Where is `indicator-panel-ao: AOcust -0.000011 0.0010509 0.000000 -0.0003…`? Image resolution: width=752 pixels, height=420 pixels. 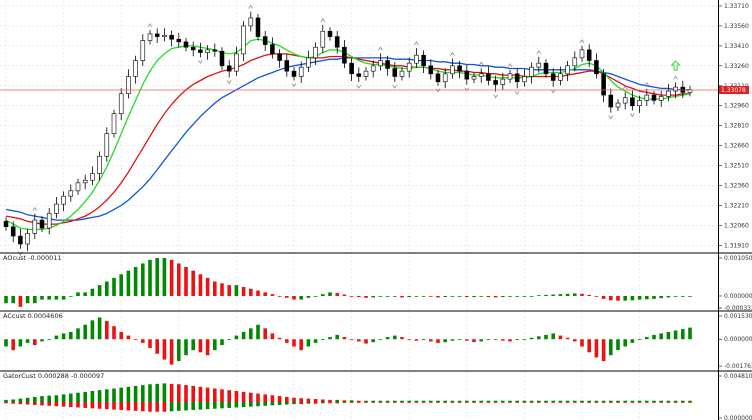 indicator-panel-ao: AOcust -0.000011 0.0010509 0.000000 -0.0003… is located at coordinates (376, 282).